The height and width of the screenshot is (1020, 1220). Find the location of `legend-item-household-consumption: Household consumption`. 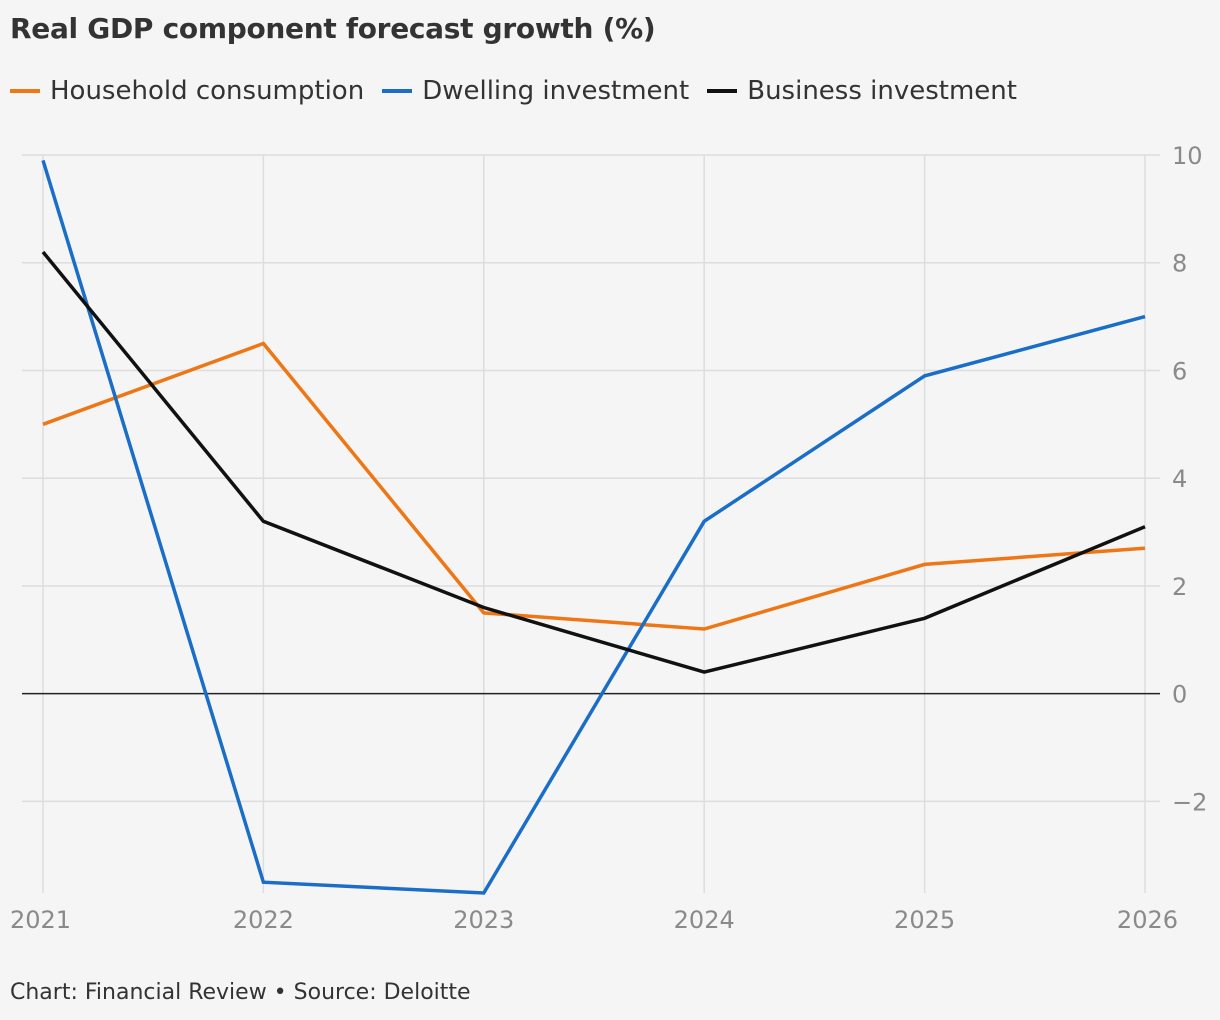

legend-item-household-consumption: Household consumption is located at coordinates (187, 91).